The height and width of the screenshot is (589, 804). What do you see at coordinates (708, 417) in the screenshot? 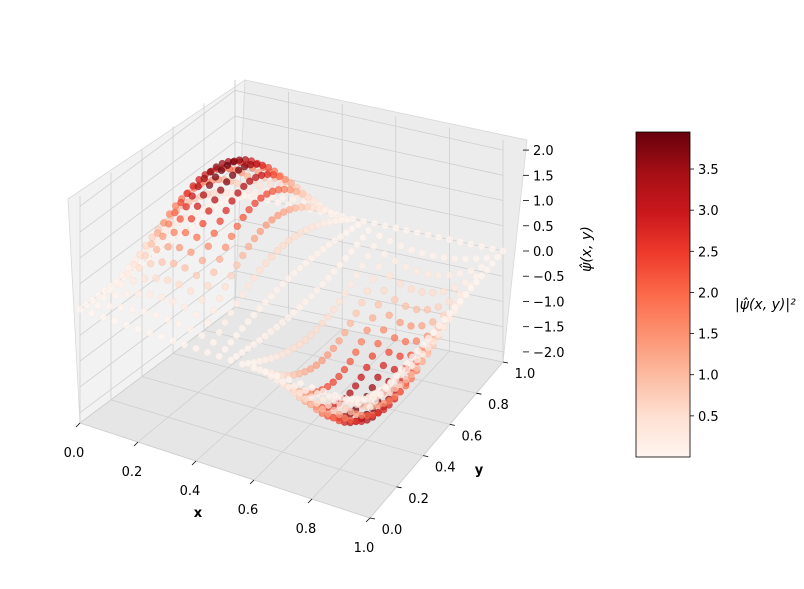
I see `colorbar-tick-label: 0.5` at bounding box center [708, 417].